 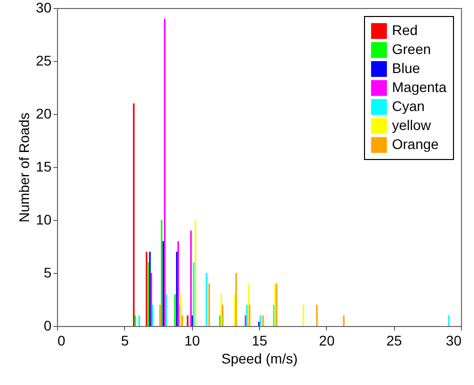 I want to click on y-tick-label: 20, so click(x=44, y=114).